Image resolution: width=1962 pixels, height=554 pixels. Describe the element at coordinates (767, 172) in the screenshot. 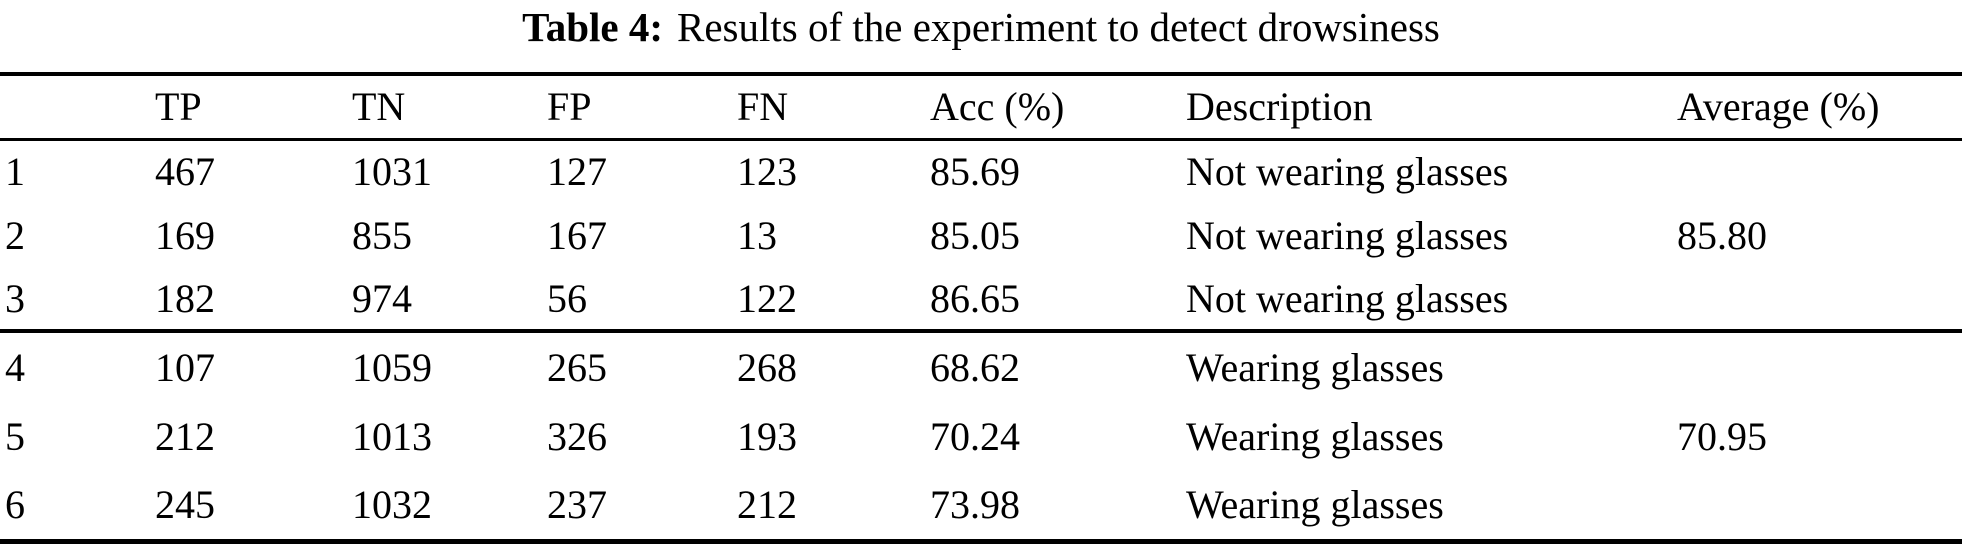

I see `table-cell: 123` at that location.